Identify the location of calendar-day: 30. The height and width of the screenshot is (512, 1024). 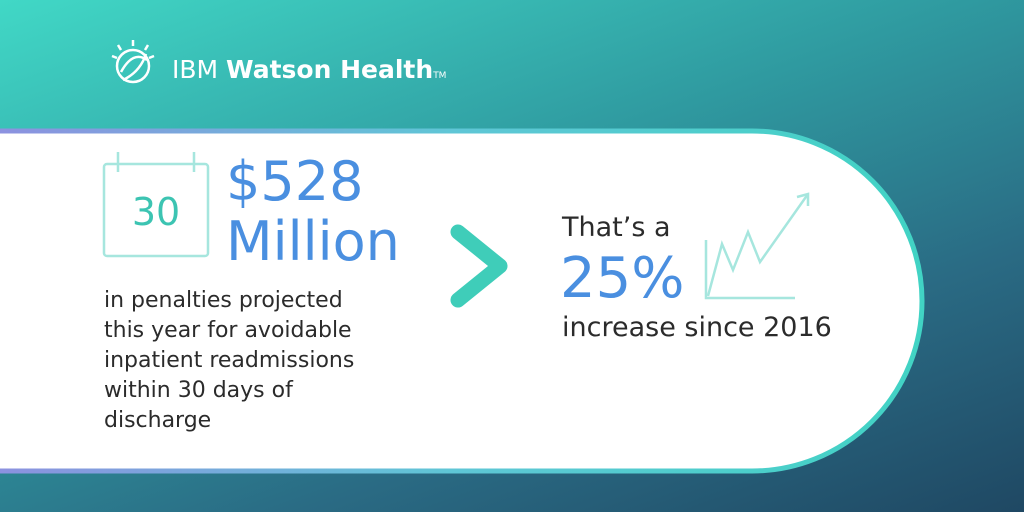
(156, 212).